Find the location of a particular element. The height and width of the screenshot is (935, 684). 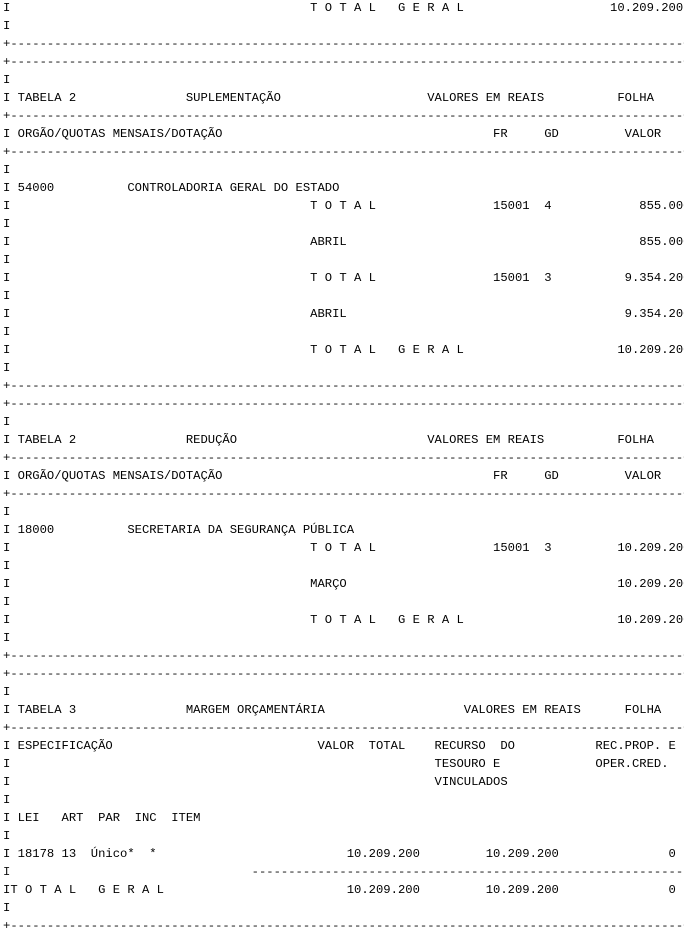

report-text-line: I T O T A L 15001 4 855.000 is located at coordinates (343, 206).